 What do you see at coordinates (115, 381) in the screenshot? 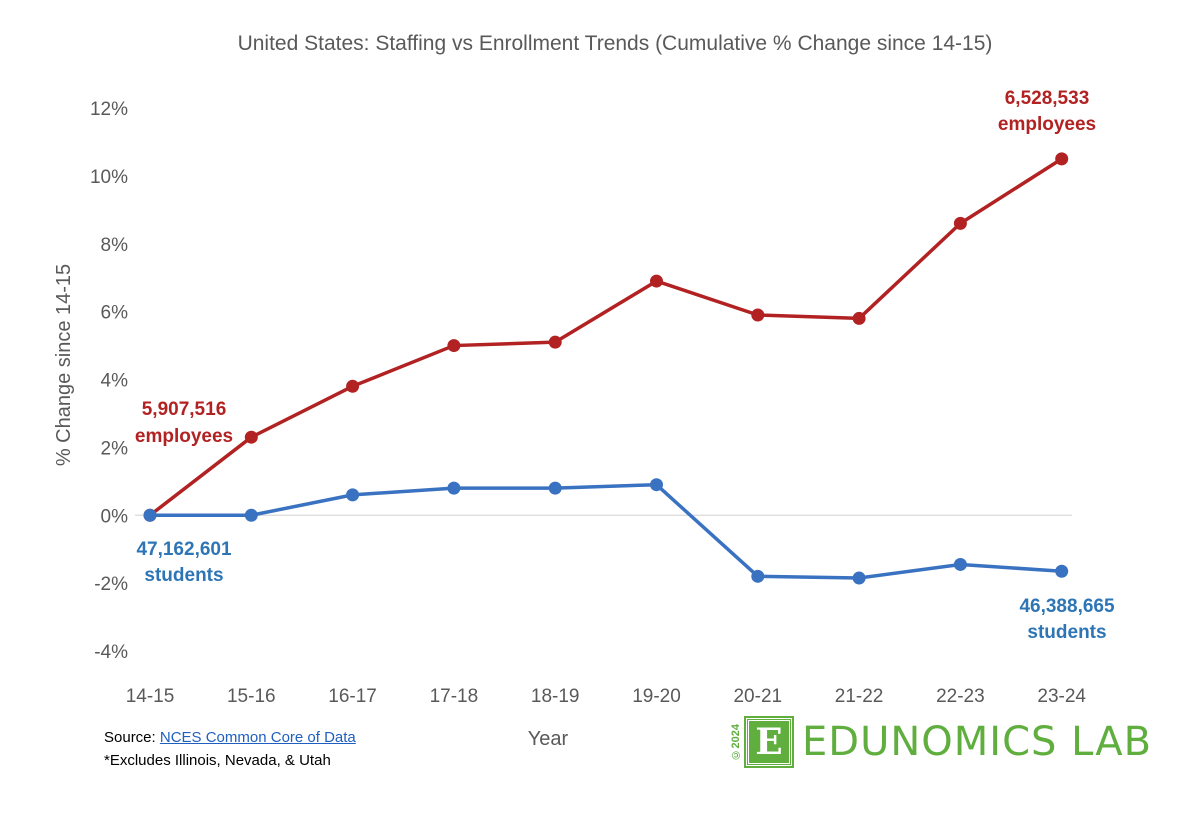
I see `y-tick-label: 4%` at bounding box center [115, 381].